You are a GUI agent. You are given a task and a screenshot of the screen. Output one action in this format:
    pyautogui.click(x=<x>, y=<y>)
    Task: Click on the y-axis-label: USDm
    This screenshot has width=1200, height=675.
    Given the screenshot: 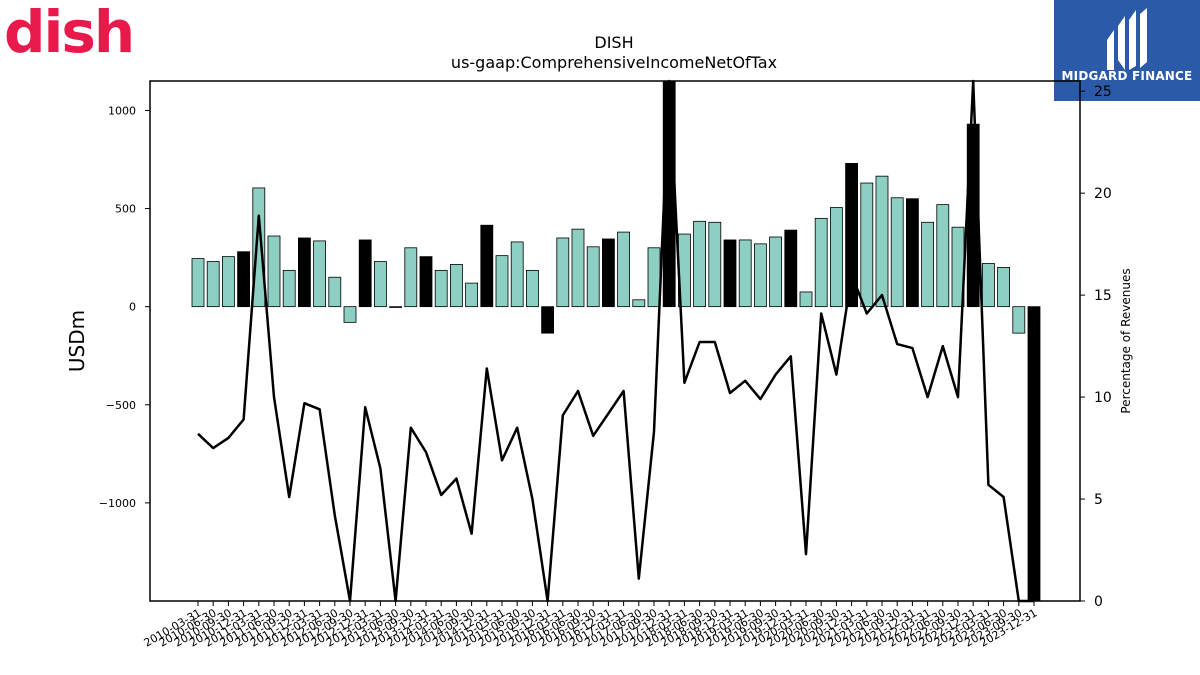 What is the action you would take?
    pyautogui.click(x=77, y=341)
    